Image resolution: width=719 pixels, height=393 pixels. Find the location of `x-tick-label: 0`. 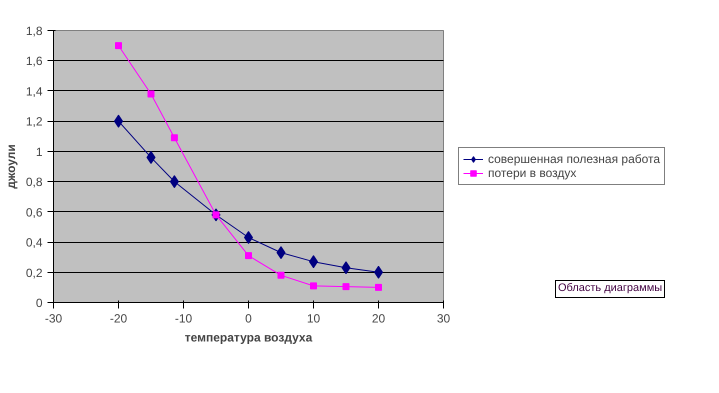

x-tick-label: 0 is located at coordinates (248, 319).